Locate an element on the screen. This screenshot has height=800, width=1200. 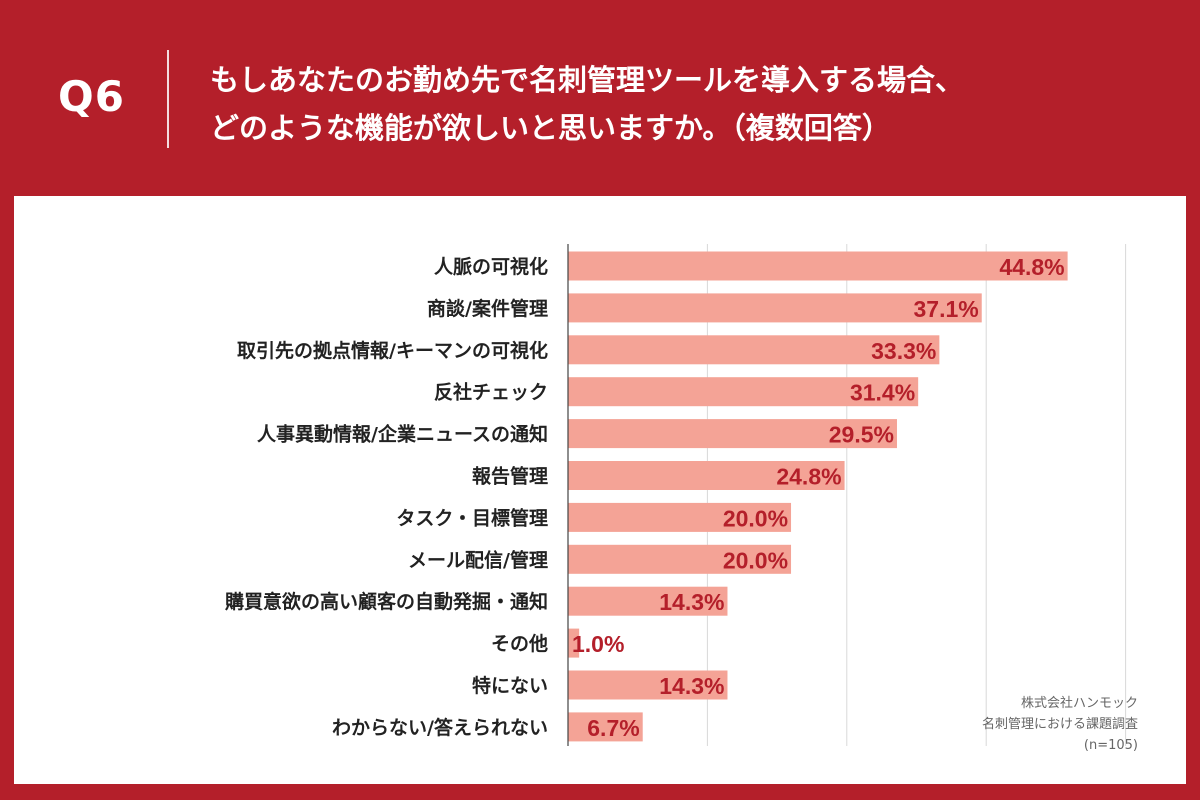
category-label-10: その他 is located at coordinates (519, 643).